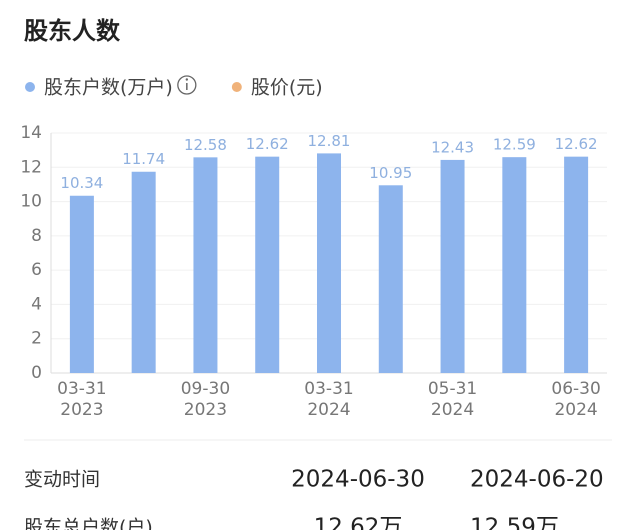 This screenshot has height=530, width=636. I want to click on row-label: 股东总户数(户), so click(88, 523).